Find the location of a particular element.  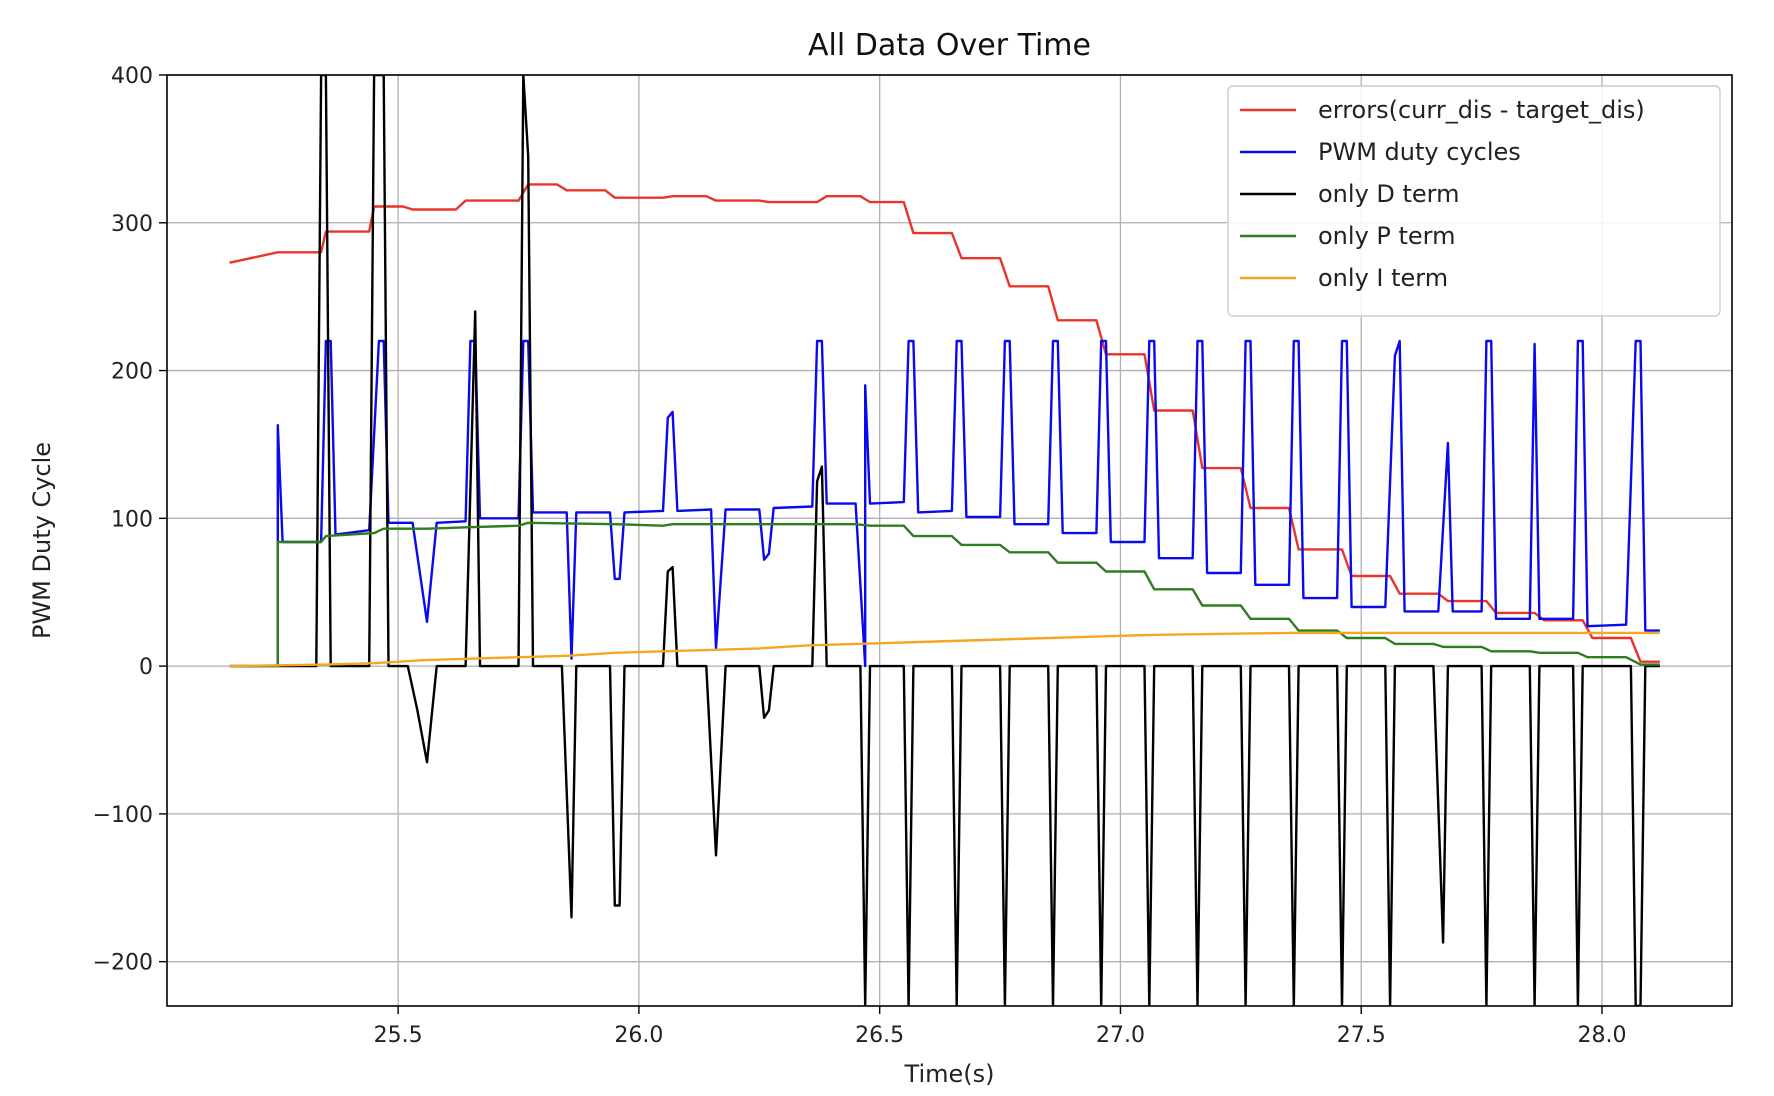

legend-label: only I term is located at coordinates (1383, 278).